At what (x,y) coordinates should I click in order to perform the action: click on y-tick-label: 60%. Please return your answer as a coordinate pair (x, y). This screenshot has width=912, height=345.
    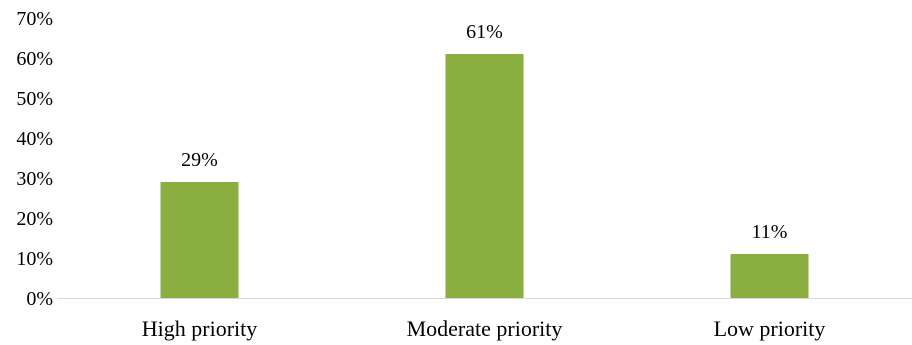
    Looking at the image, I should click on (34, 59).